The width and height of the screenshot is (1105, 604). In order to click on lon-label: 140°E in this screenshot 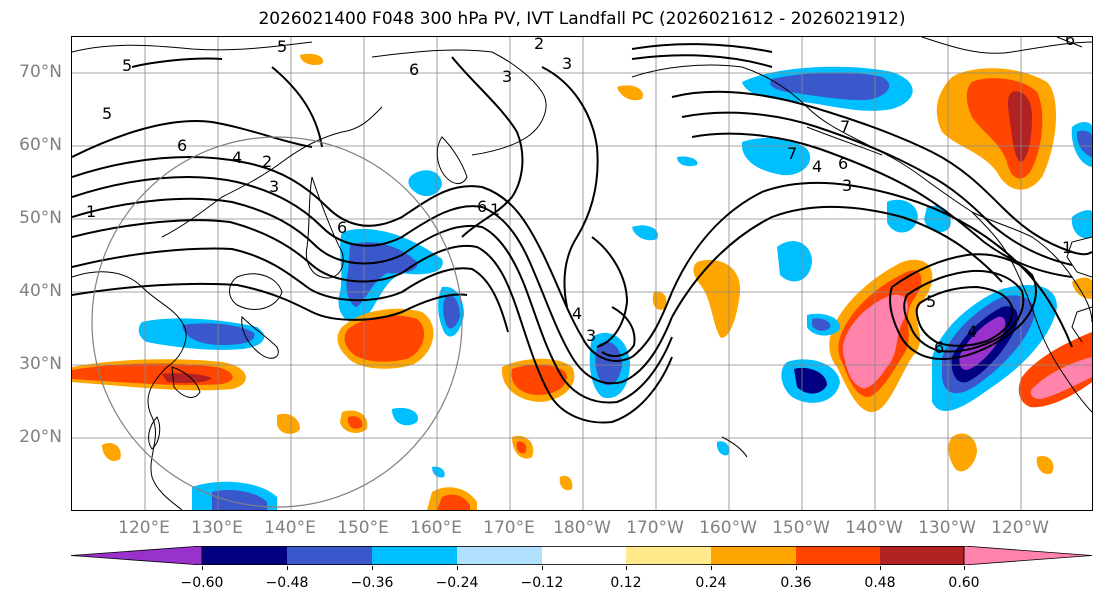, I will do `click(290, 528)`.